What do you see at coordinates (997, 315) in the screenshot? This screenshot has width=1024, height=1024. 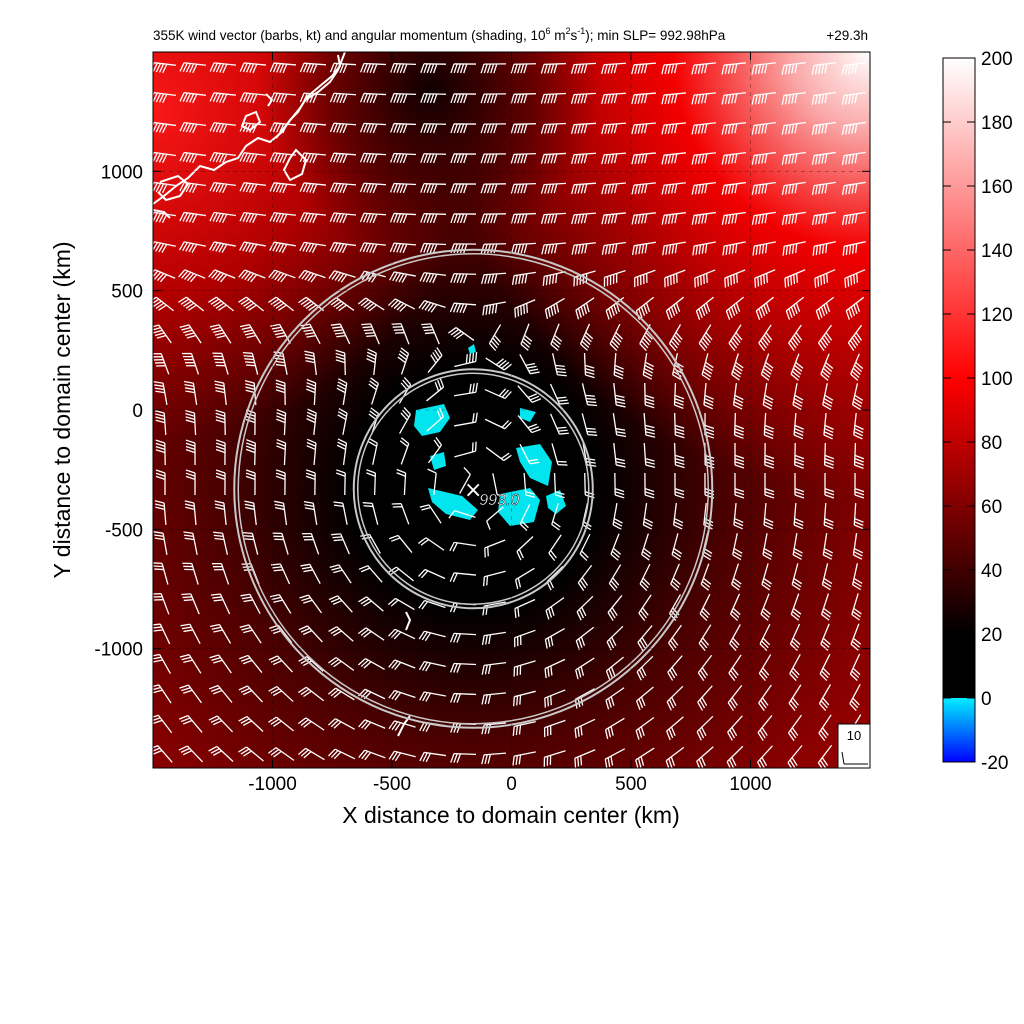 I see `colorbar-tick-label: 120` at bounding box center [997, 315].